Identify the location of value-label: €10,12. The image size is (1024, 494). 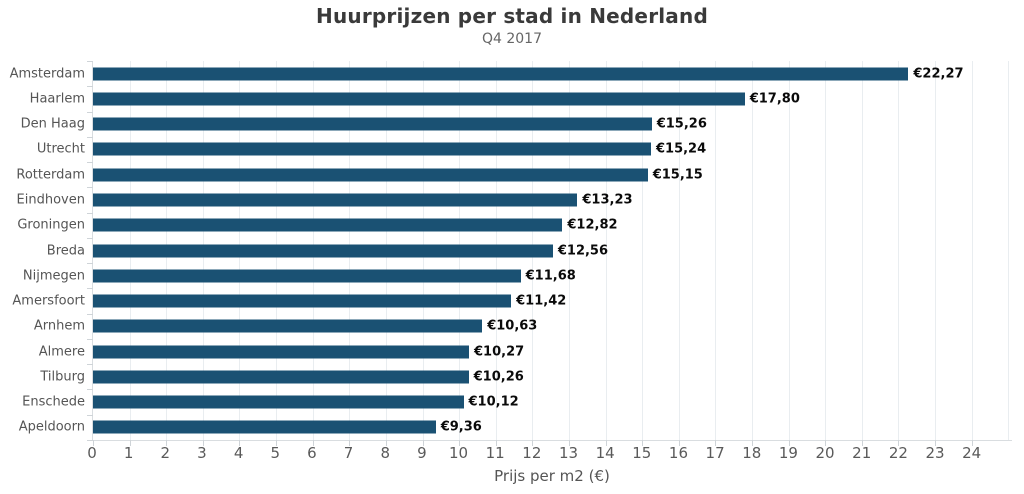
(493, 402).